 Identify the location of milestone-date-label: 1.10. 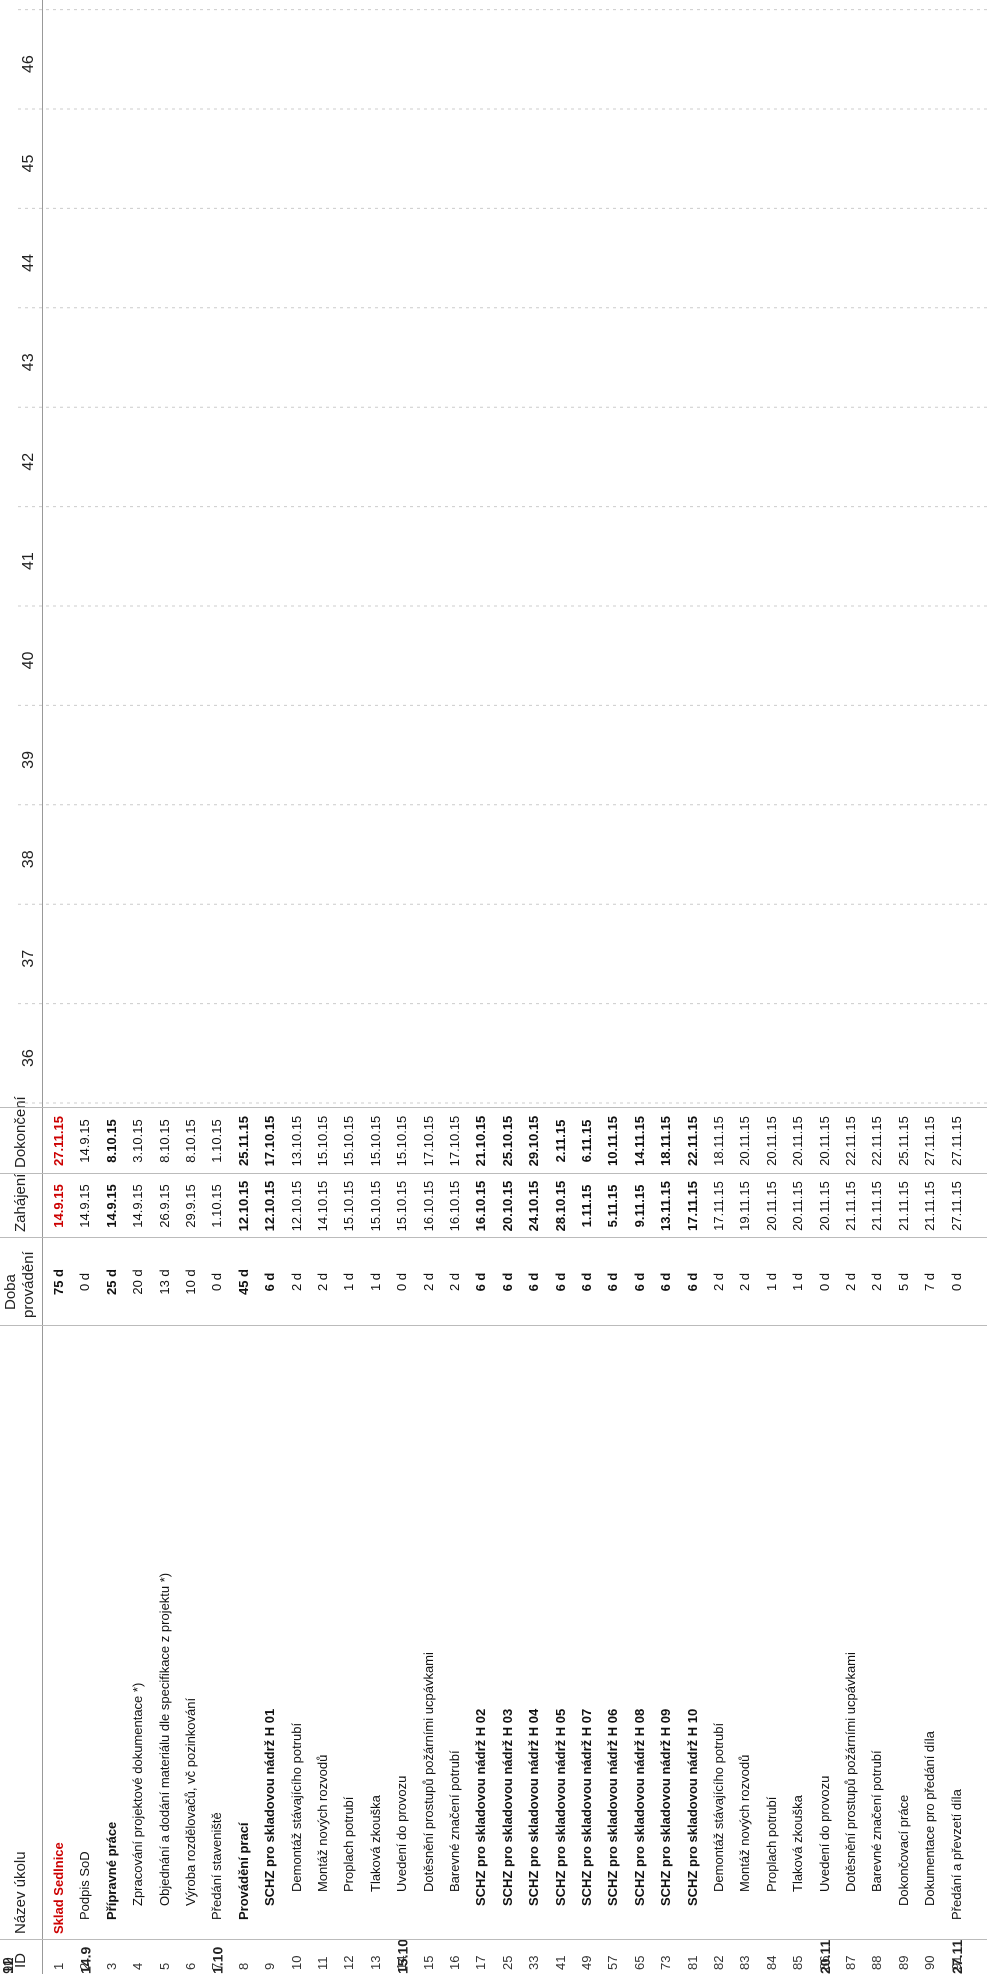
(218, 1960).